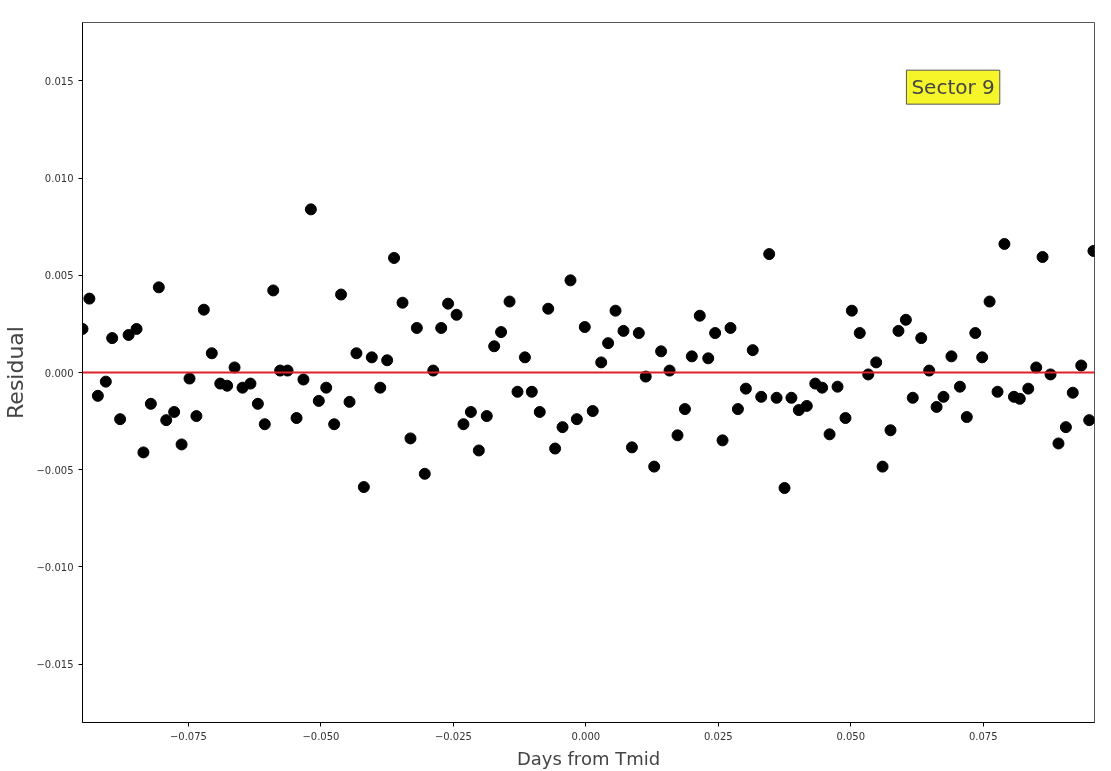 The image size is (1111, 771). I want to click on x-tick-label: 0.000, so click(586, 736).